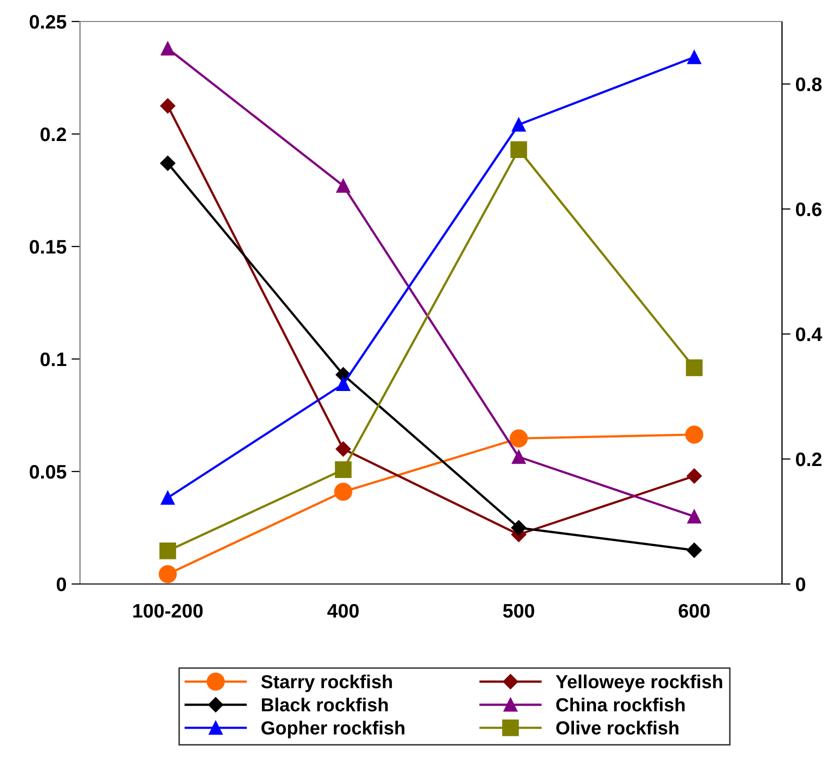  What do you see at coordinates (168, 611) in the screenshot?
I see `x-tick-label: 100-200` at bounding box center [168, 611].